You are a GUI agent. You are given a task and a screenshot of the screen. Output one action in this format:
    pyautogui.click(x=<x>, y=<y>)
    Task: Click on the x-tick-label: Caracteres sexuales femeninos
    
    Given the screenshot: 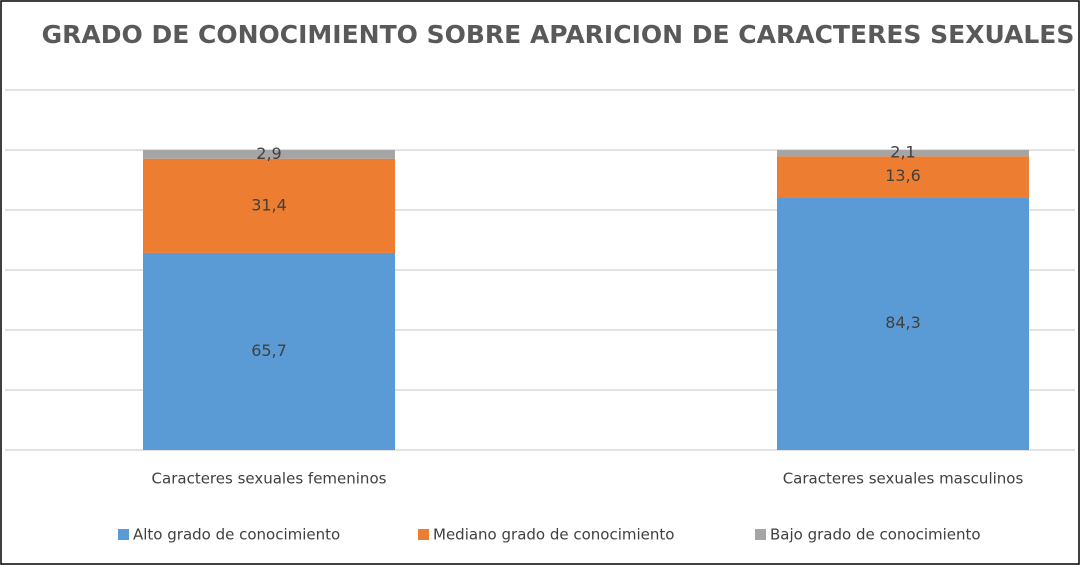 What is the action you would take?
    pyautogui.click(x=269, y=479)
    